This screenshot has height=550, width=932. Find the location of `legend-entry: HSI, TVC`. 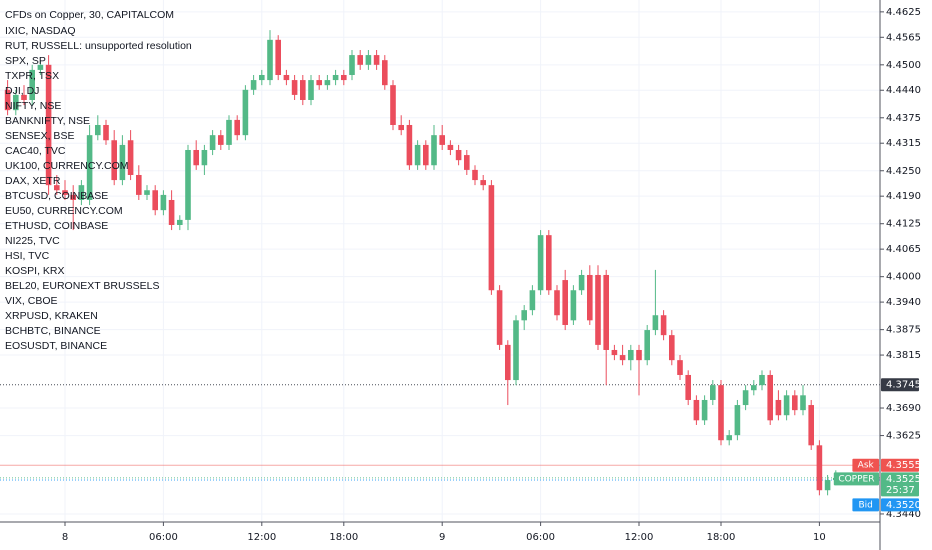

legend-entry: HSI, TVC is located at coordinates (27, 256).